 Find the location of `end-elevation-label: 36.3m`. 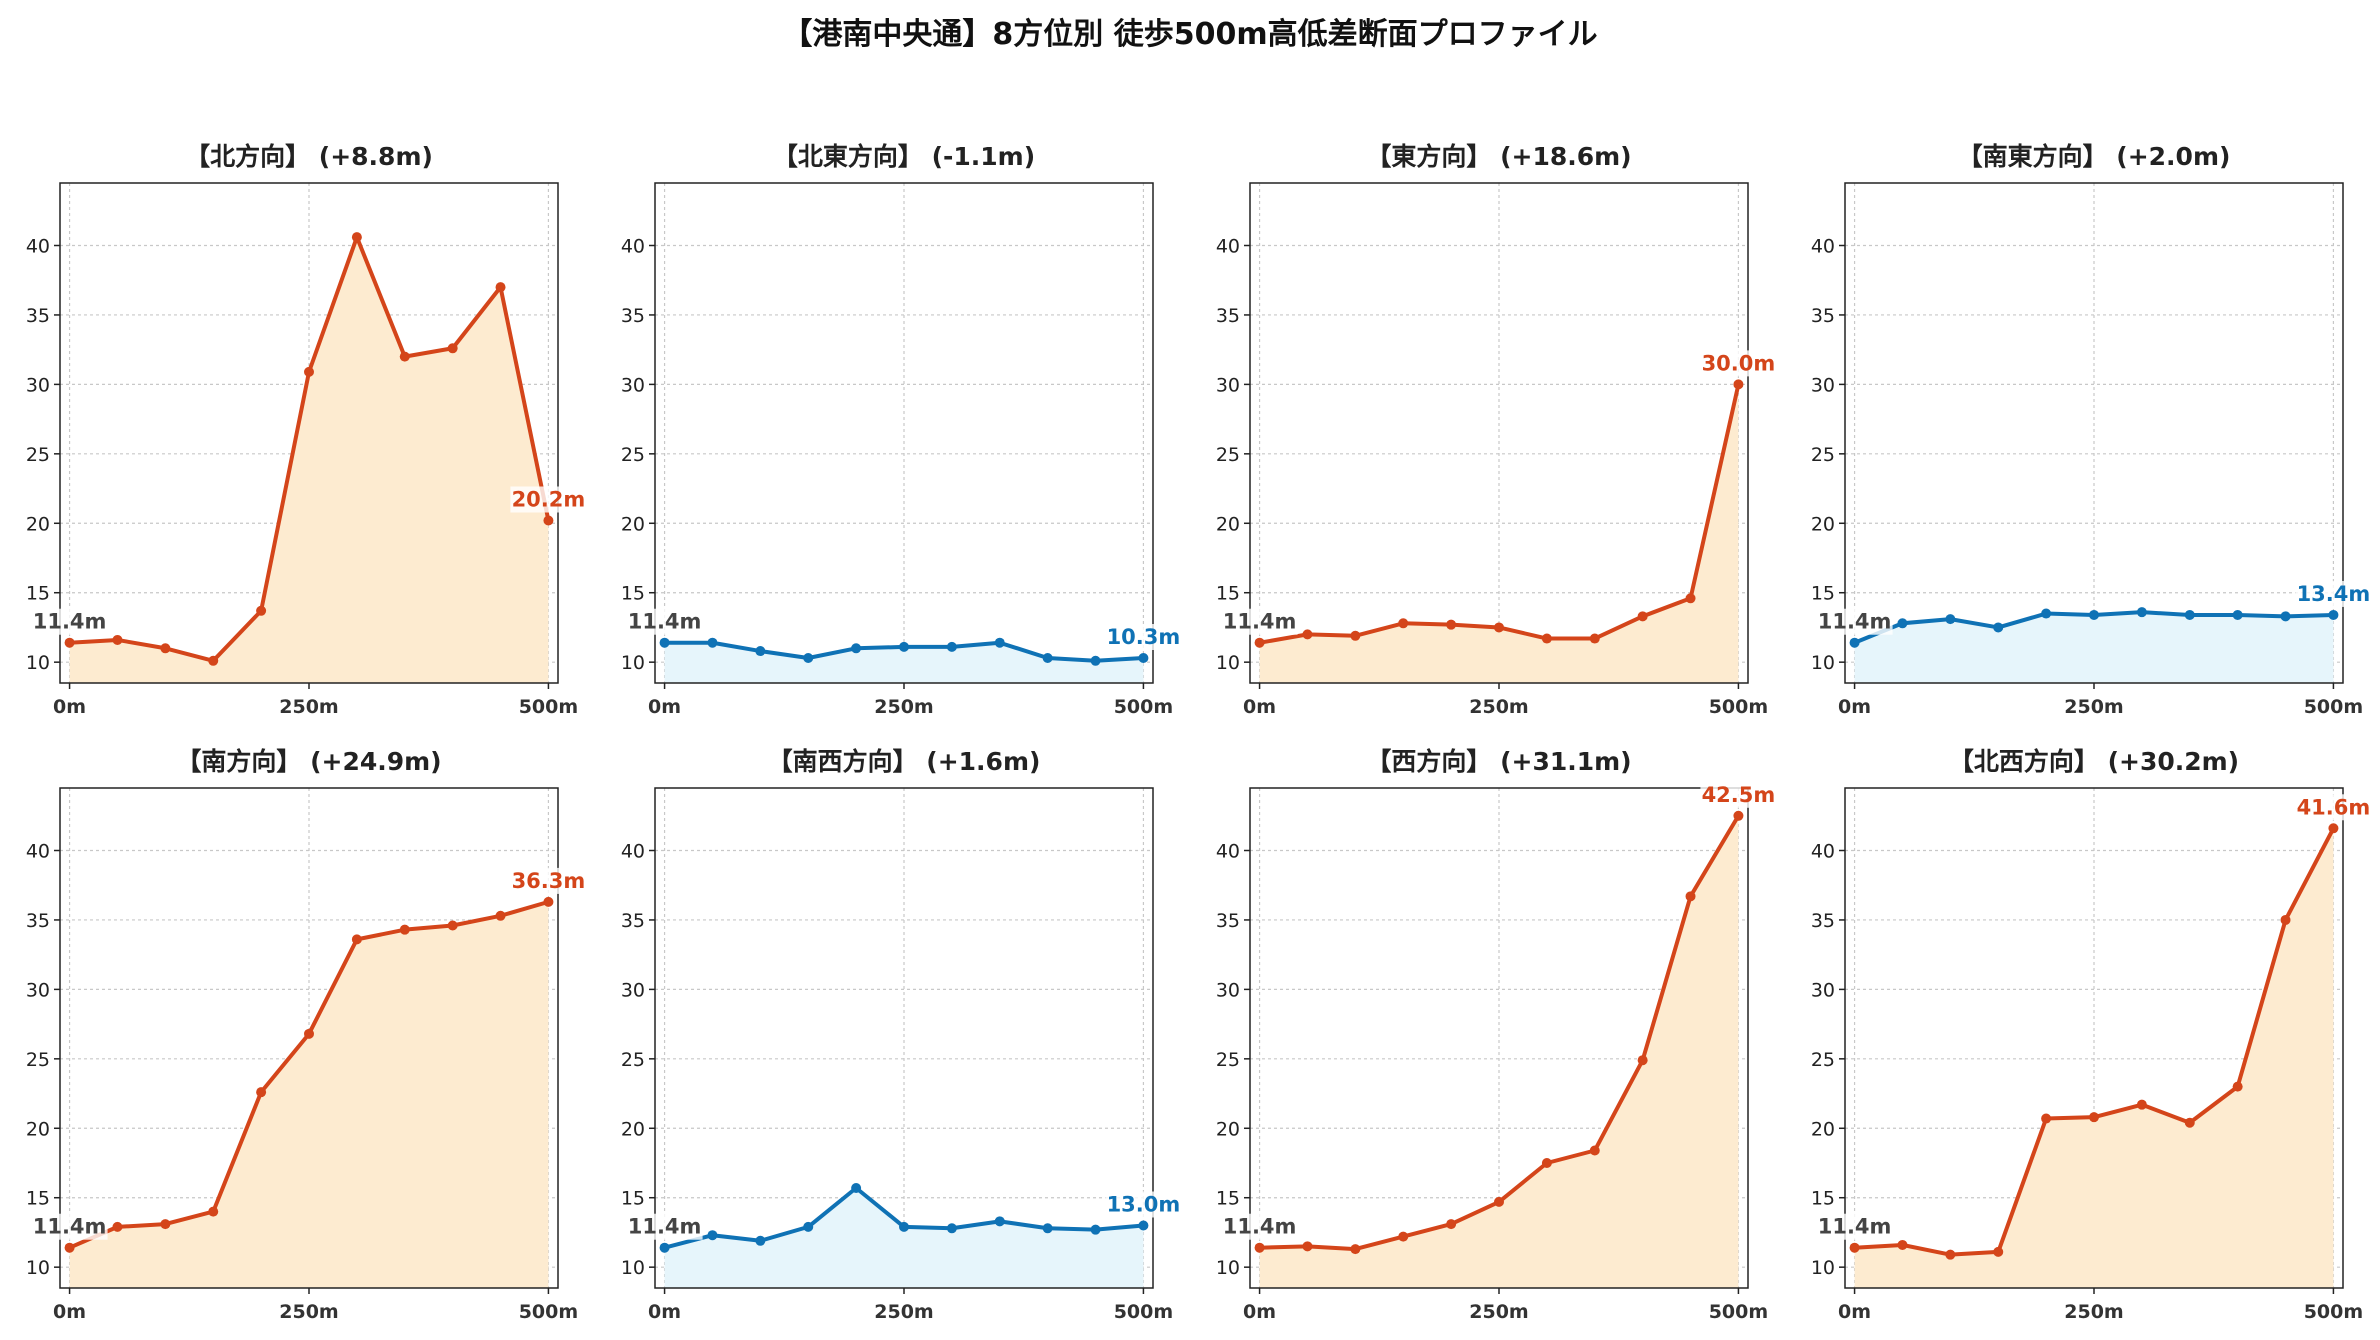

end-elevation-label: 36.3m is located at coordinates (549, 881).